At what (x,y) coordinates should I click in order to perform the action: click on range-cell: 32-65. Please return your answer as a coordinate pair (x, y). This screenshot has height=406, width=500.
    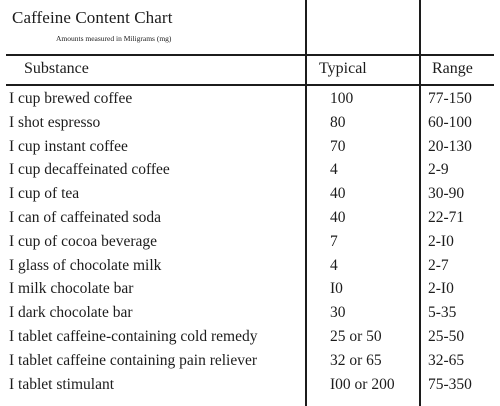
    Looking at the image, I should click on (446, 360).